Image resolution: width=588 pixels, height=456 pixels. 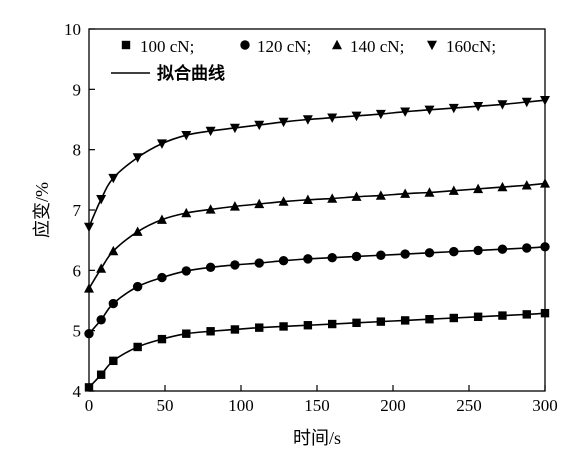 What do you see at coordinates (545, 405) in the screenshot?
I see `x-tick-label: 300` at bounding box center [545, 405].